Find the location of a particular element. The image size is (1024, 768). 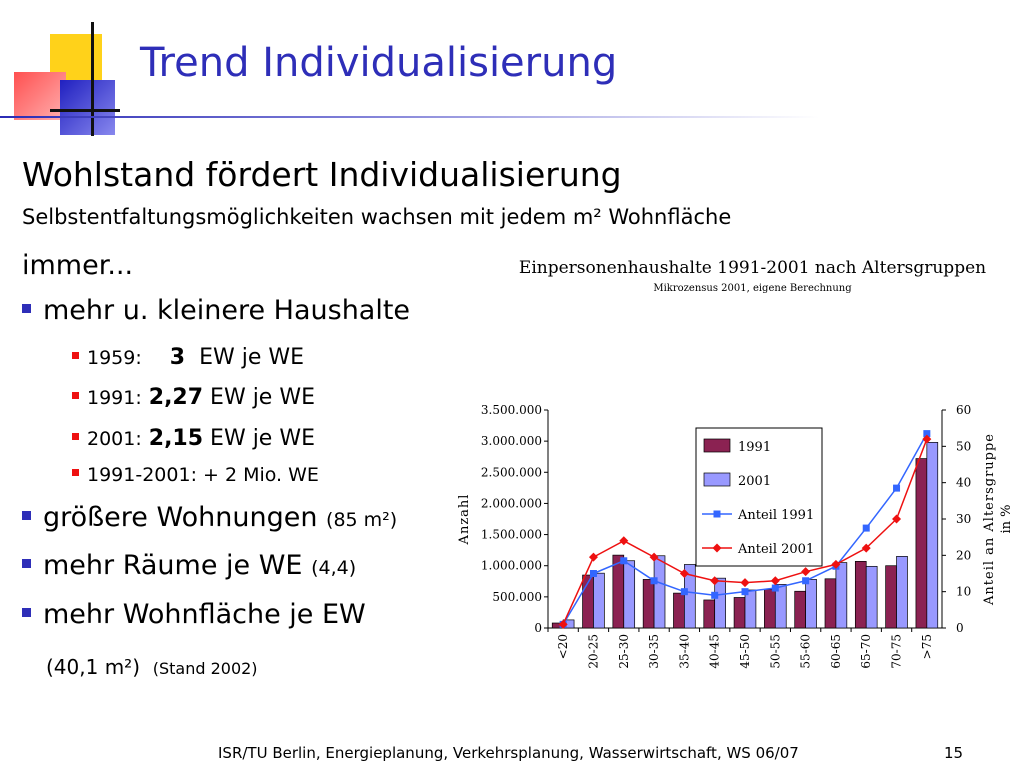

main-heading: Wohlstand fördert Individualisierung is located at coordinates (322, 174).